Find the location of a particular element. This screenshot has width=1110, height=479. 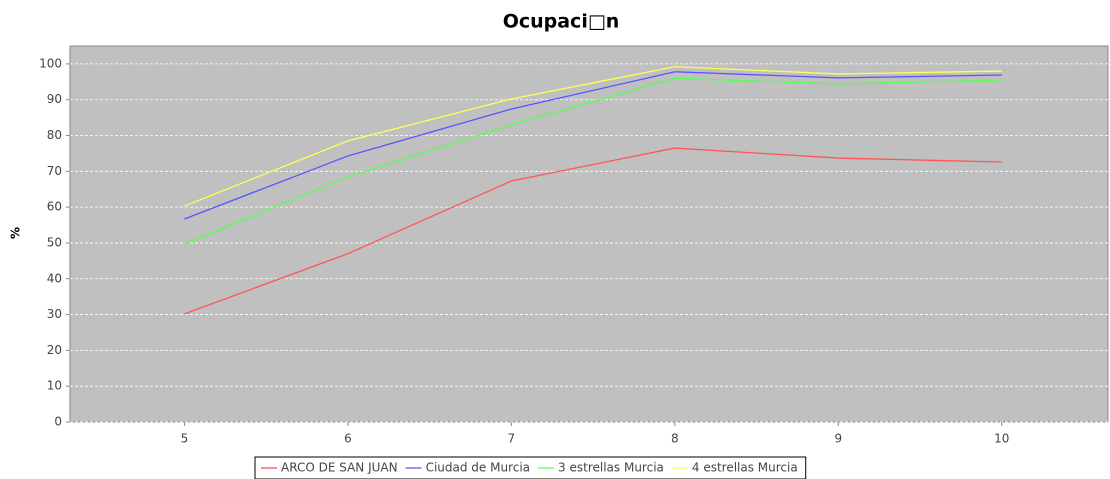

y-tick-label: 60 is located at coordinates (54, 207).